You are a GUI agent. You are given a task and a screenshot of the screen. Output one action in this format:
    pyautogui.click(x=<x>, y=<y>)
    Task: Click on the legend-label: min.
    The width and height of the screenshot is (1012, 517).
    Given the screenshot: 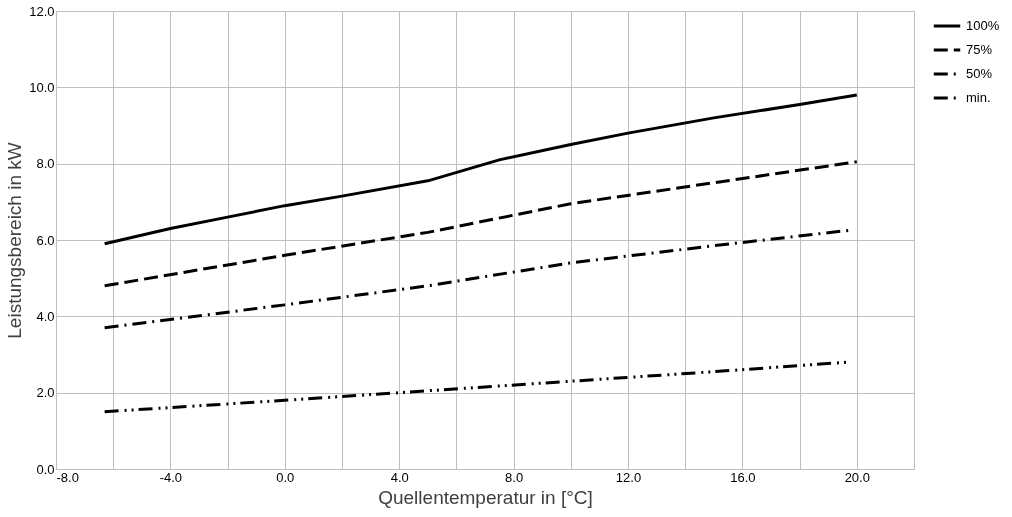 What is the action you would take?
    pyautogui.click(x=978, y=97)
    